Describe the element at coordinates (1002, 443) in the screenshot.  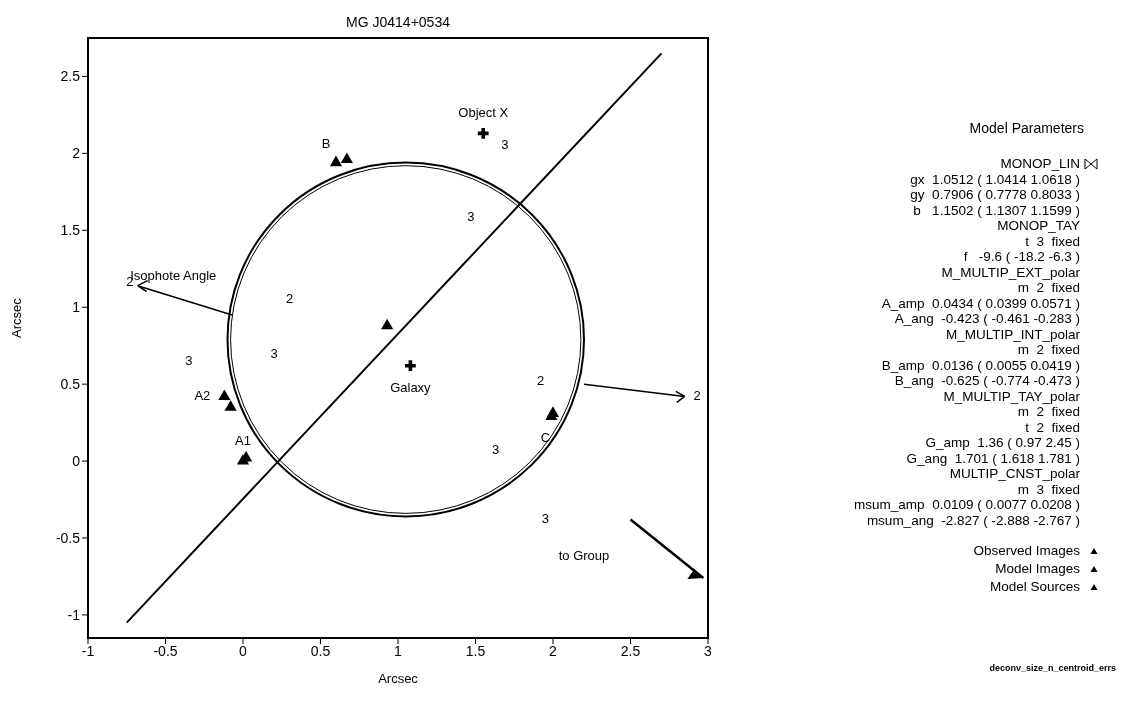
I see `text: G_amp 1.36 ( 0.97 2.45 )` at that location.